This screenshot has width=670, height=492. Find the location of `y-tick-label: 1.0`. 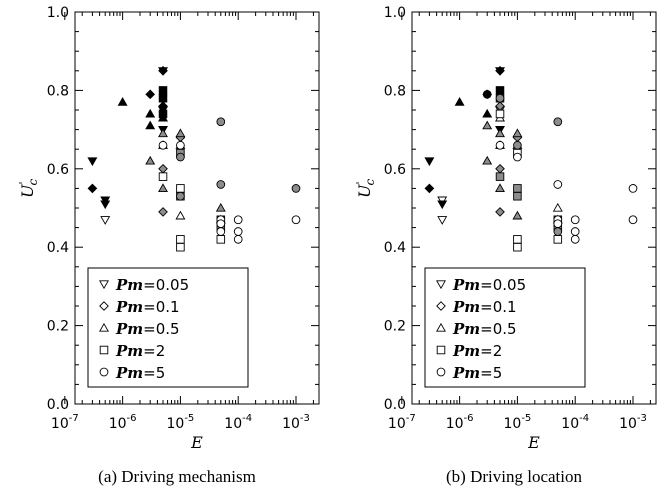

y-tick-label: 1.0 is located at coordinates (58, 13).